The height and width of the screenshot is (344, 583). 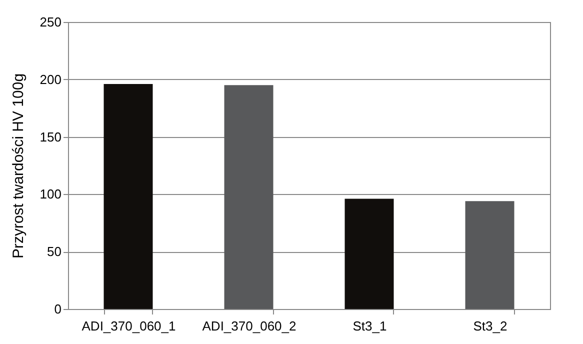 I want to click on x-tick-label: ADI_370_060_1, so click(x=129, y=326).